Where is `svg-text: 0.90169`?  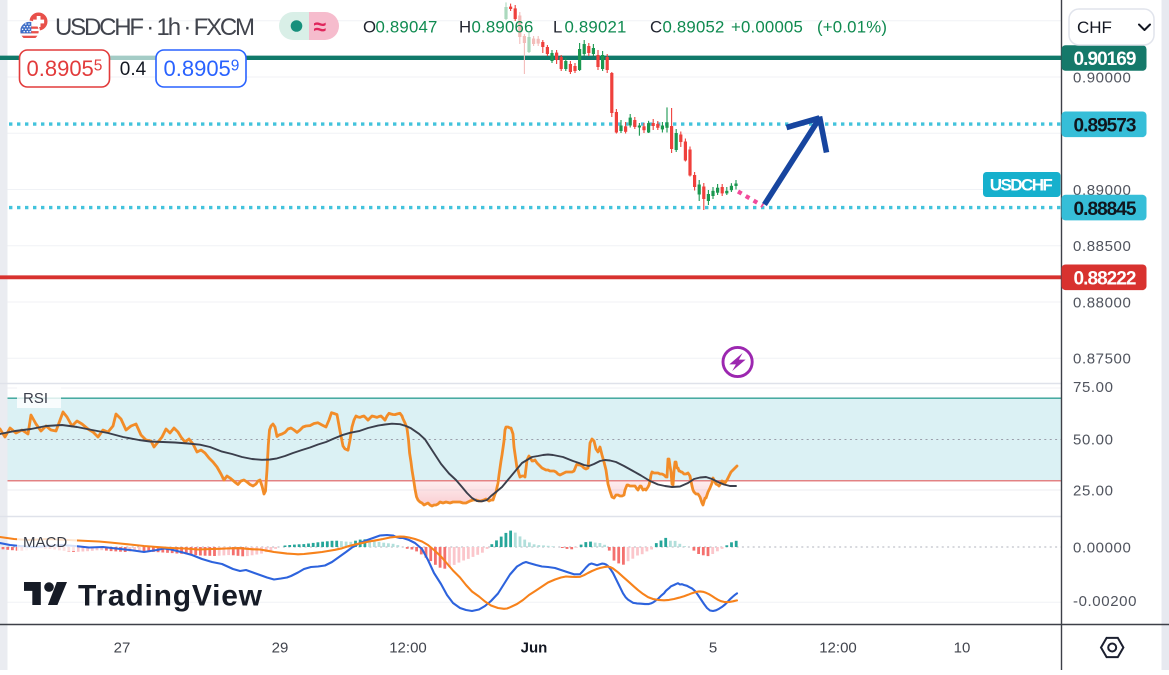 svg-text: 0.90169 is located at coordinates (1105, 59).